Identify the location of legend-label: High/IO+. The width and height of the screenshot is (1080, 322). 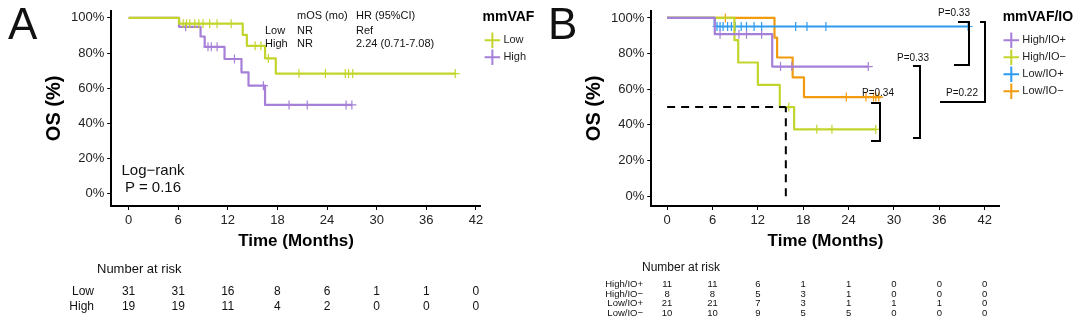
(1044, 39).